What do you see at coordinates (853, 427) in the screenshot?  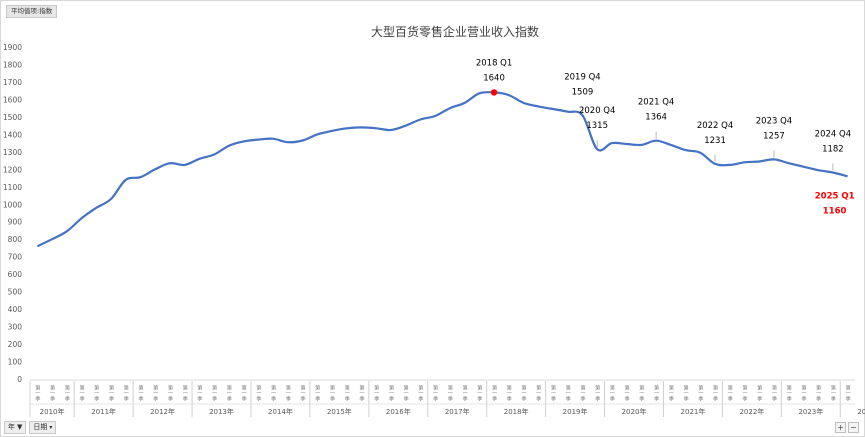 I see `collapse-button: −` at bounding box center [853, 427].